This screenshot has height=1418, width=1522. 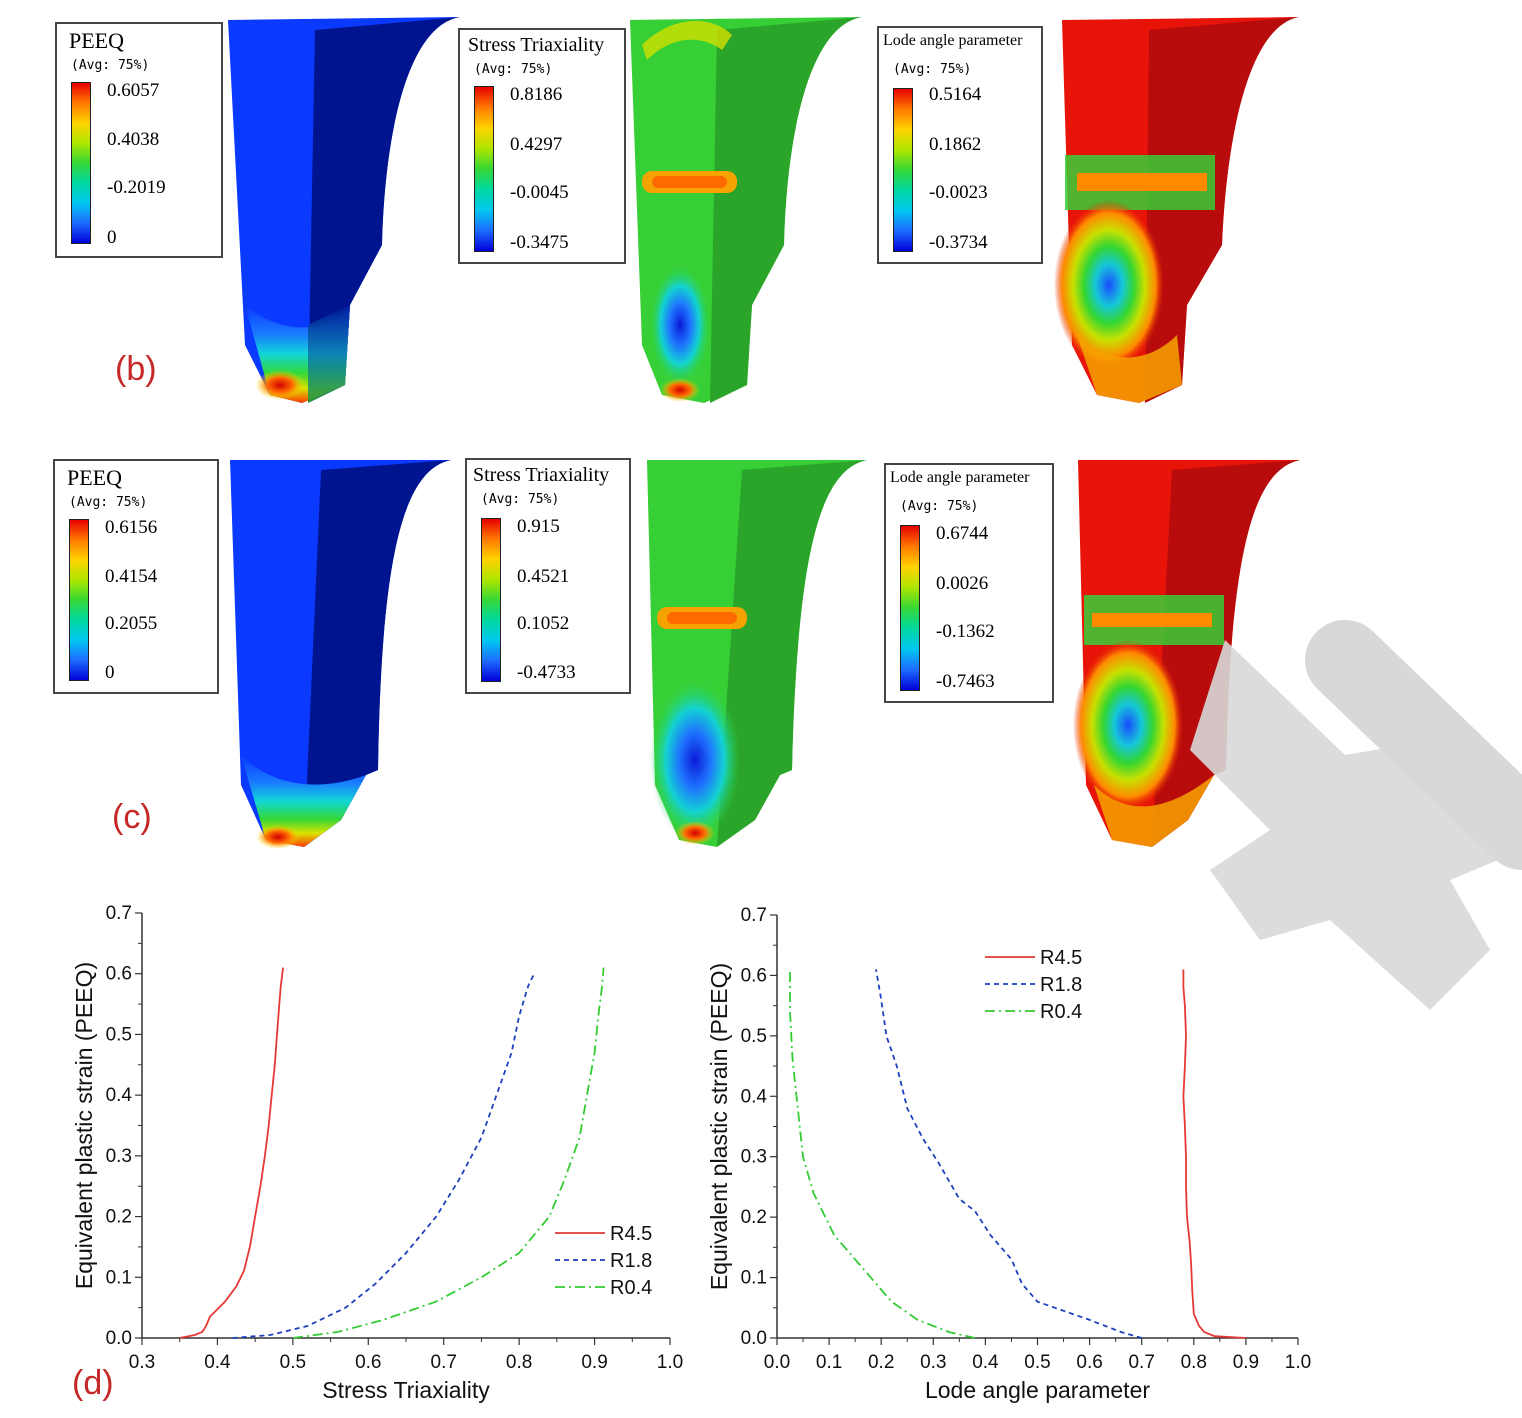 I want to click on legend-value: 0.6156, so click(x=131, y=527).